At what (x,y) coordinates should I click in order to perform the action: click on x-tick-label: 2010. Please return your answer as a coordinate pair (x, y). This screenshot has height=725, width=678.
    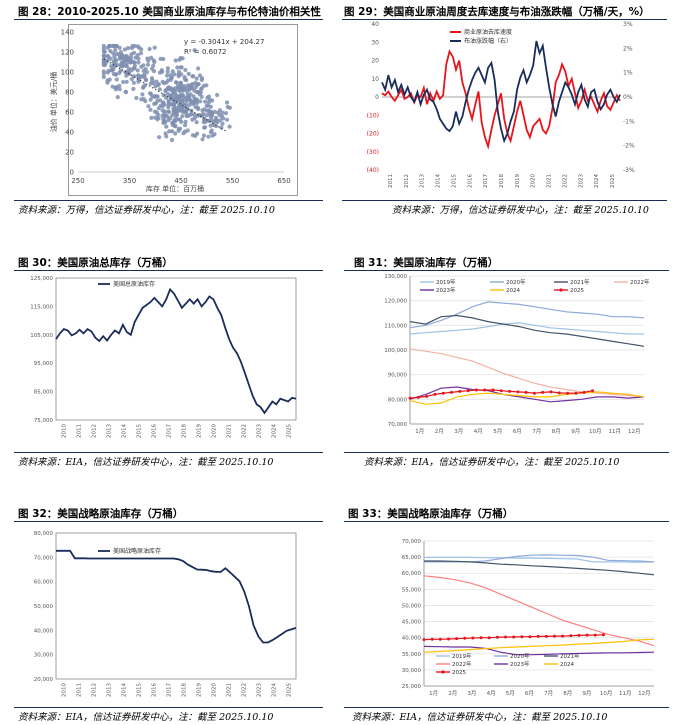
    Looking at the image, I should click on (65, 690).